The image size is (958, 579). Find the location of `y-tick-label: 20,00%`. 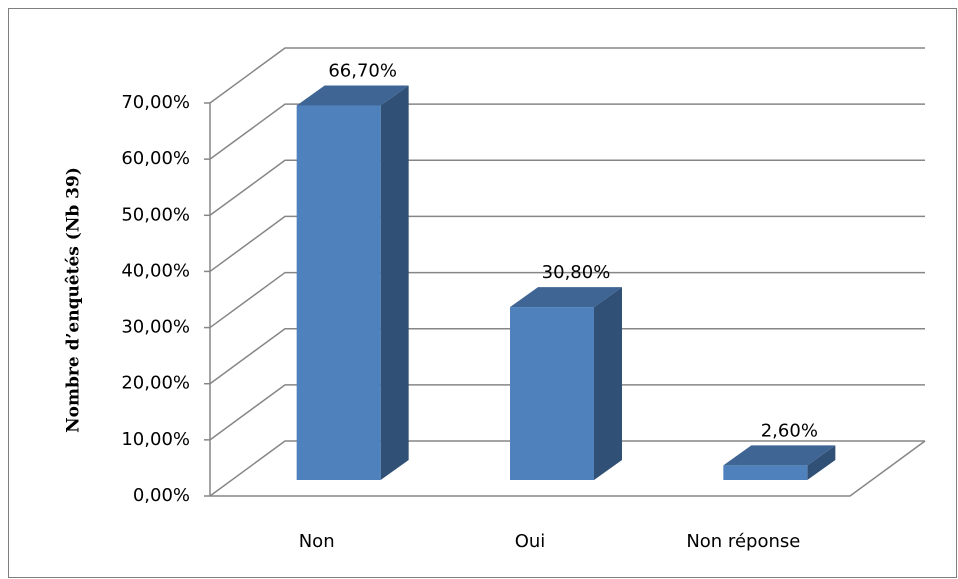

y-tick-label: 20,00% is located at coordinates (155, 383).